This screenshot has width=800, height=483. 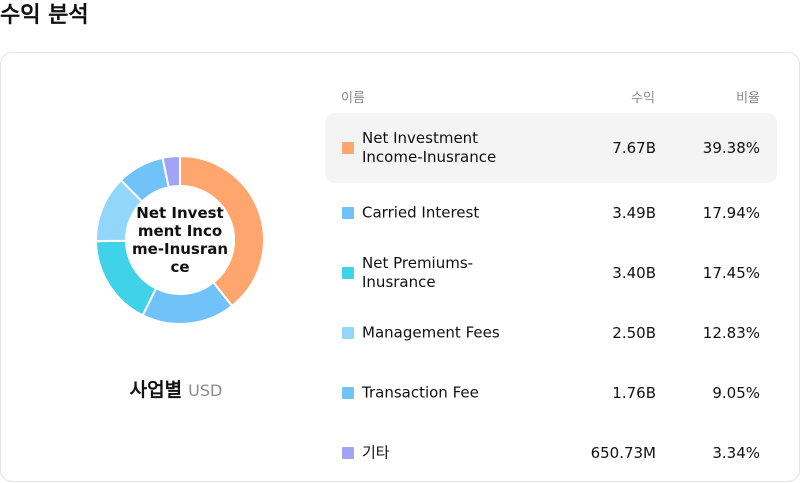 What do you see at coordinates (205, 390) in the screenshot?
I see `chart-caption-unit: USD` at bounding box center [205, 390].